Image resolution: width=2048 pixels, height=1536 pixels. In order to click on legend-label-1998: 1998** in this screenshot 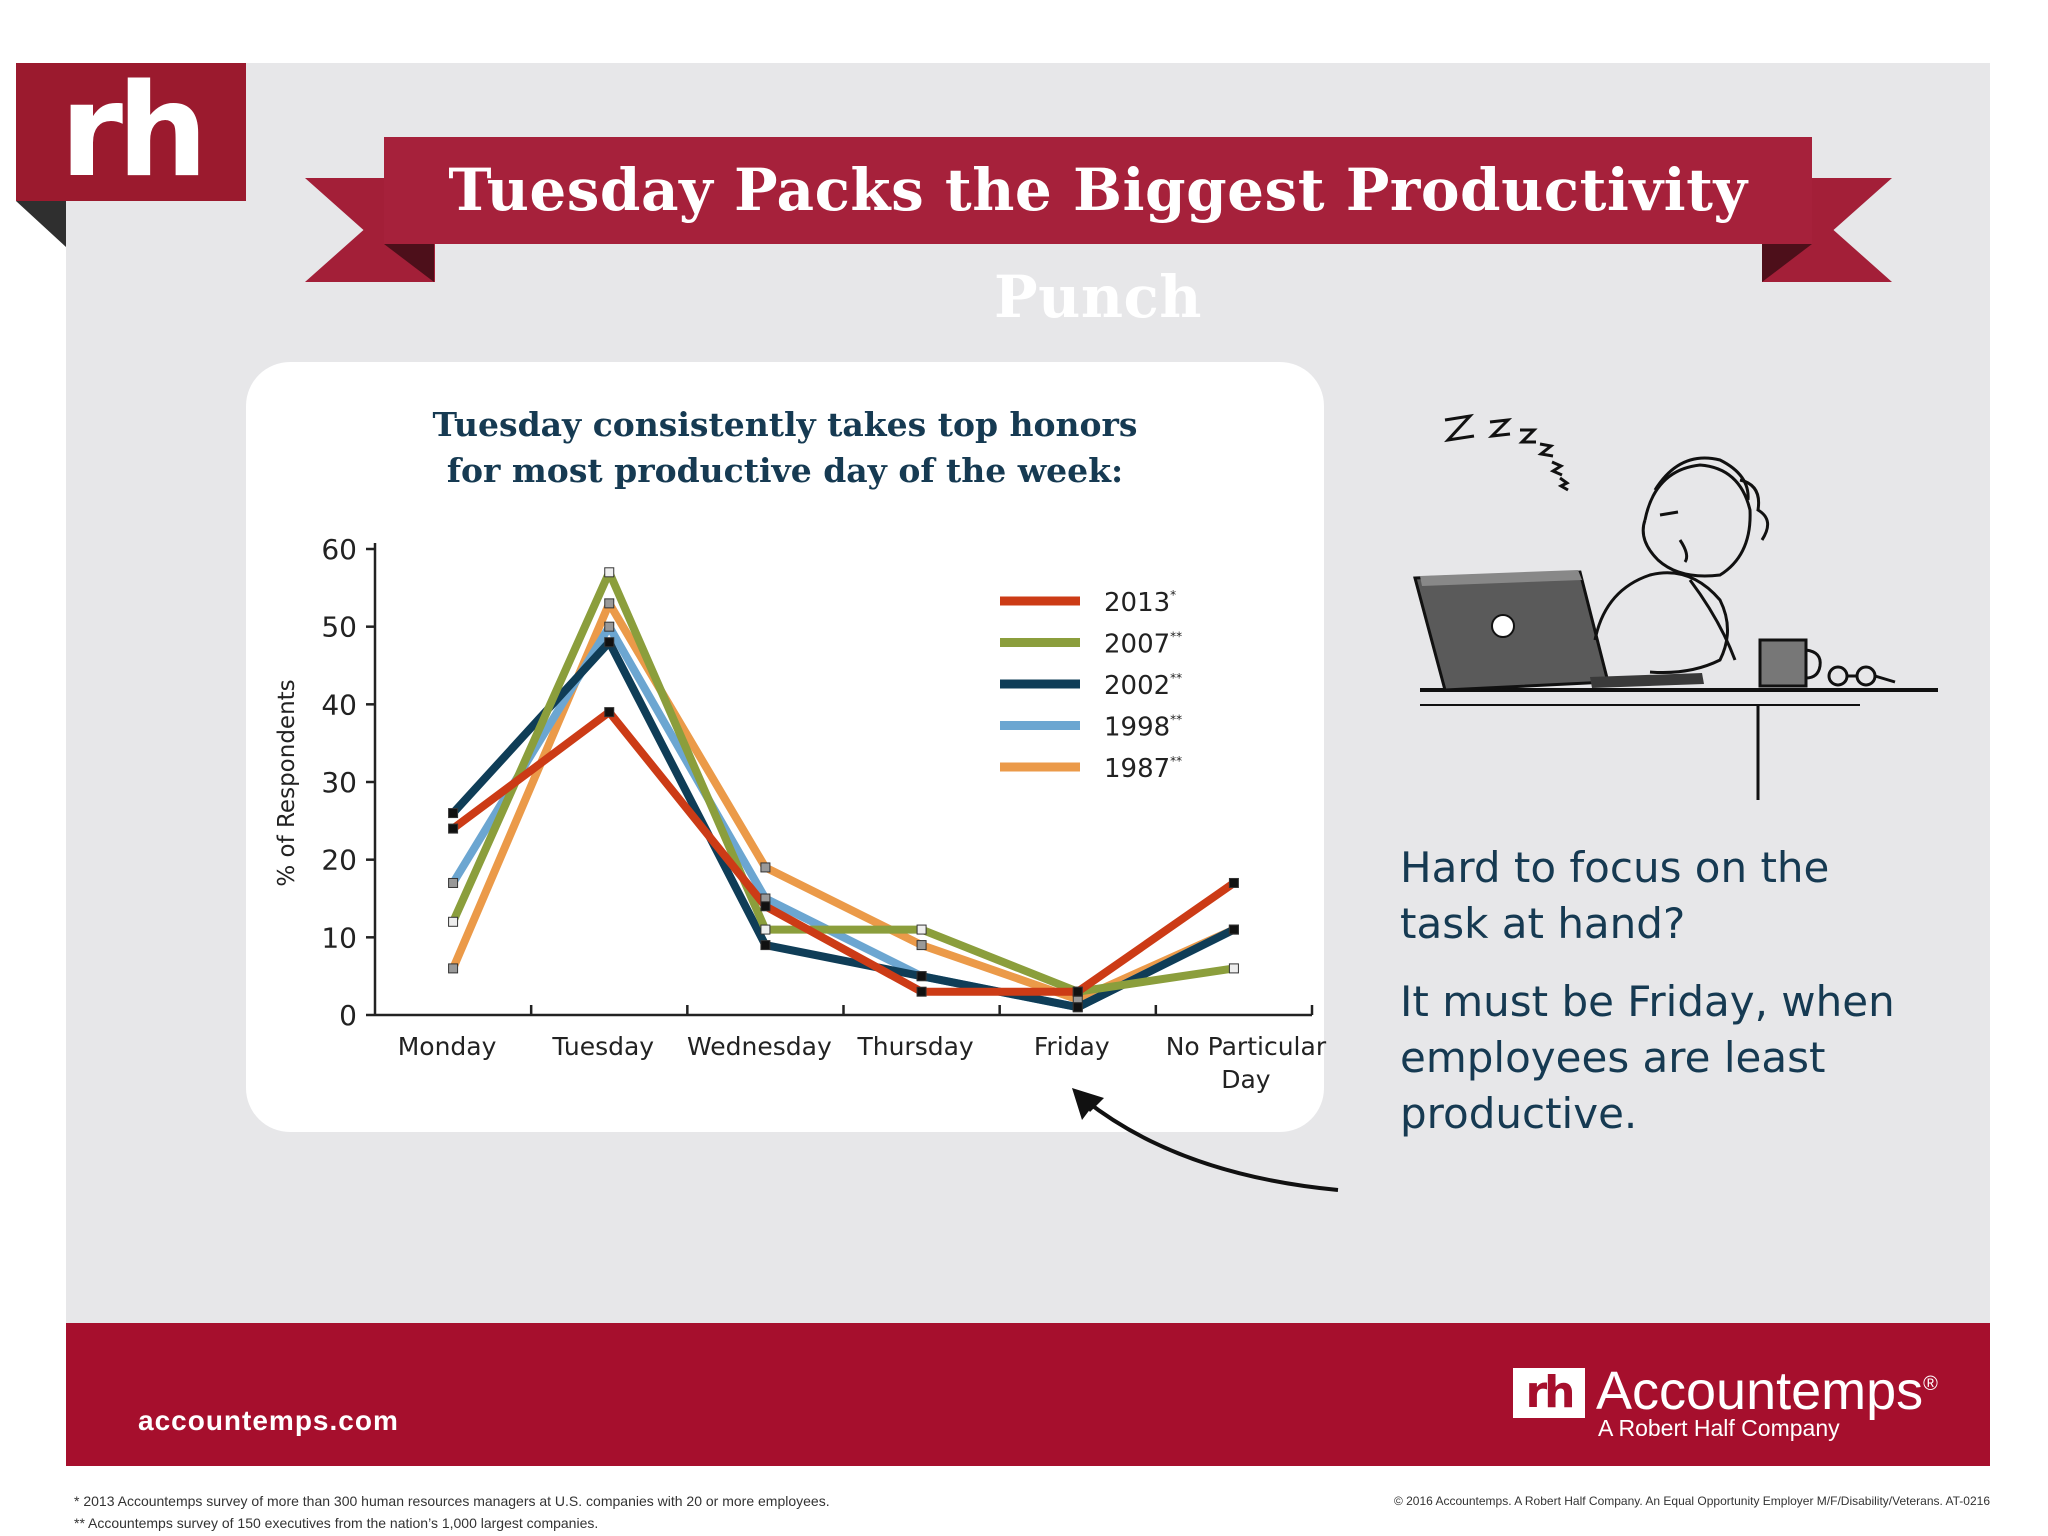, I will do `click(1143, 728)`.